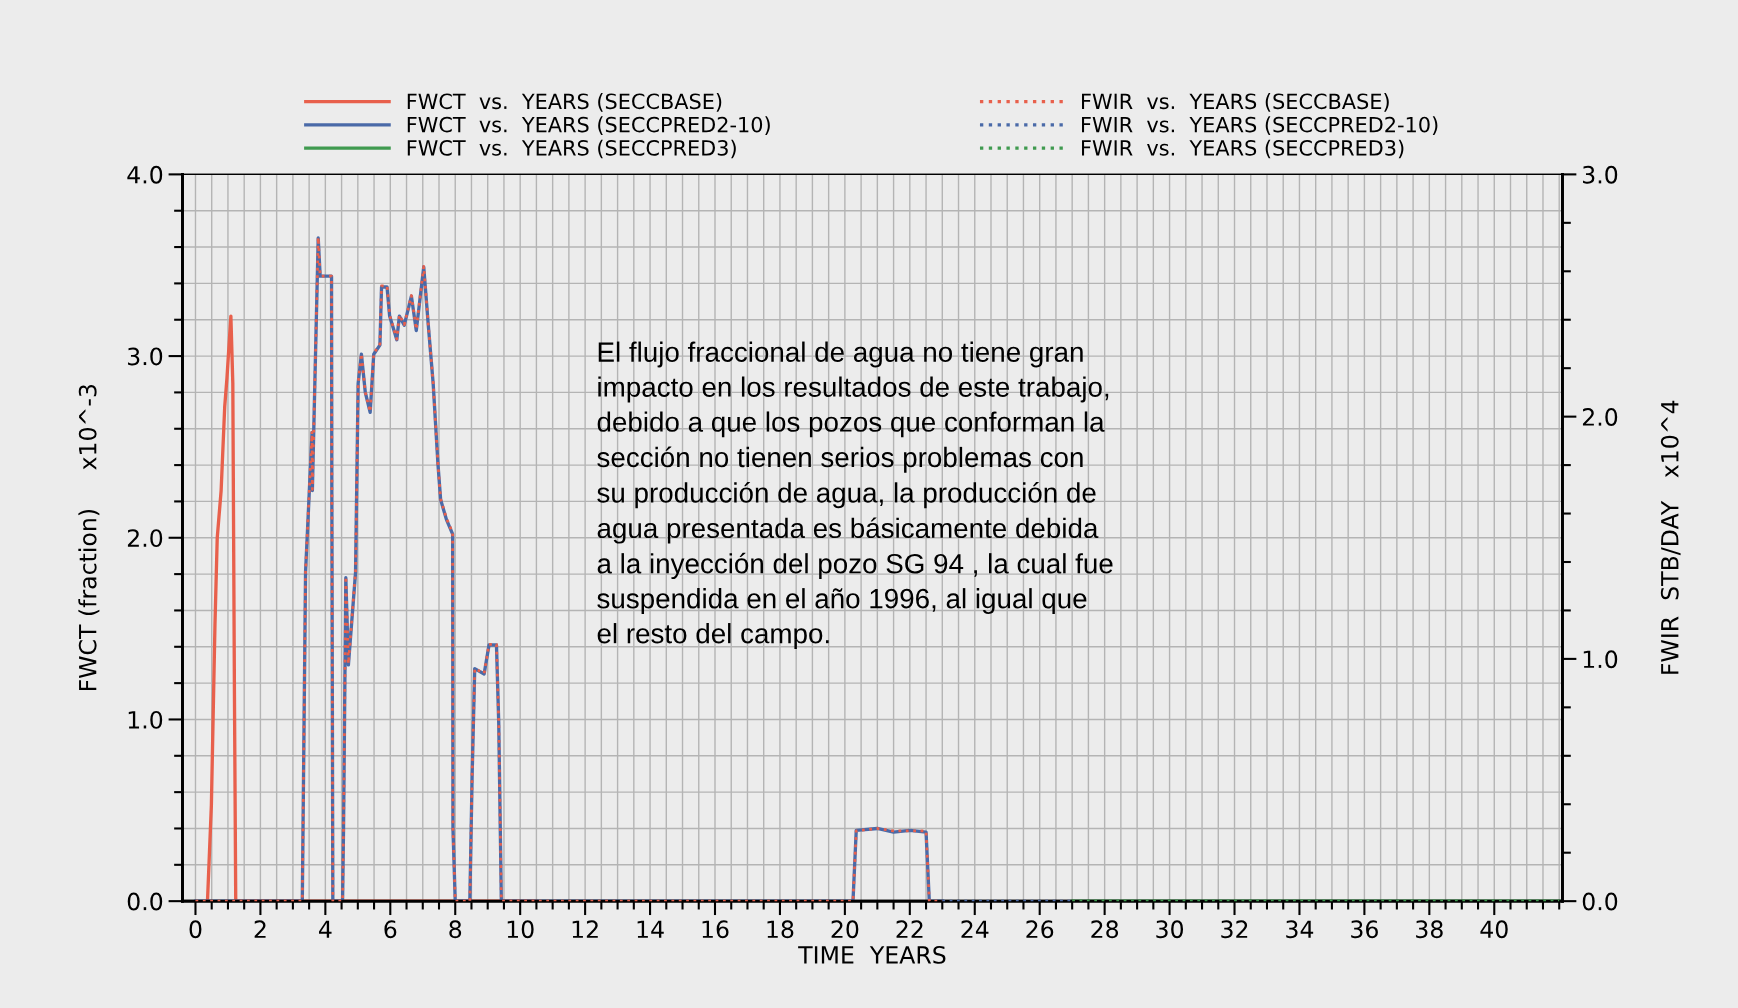 This screenshot has width=1738, height=1008. Describe the element at coordinates (145, 901) in the screenshot. I see `y-tick-label: 0.0` at that location.